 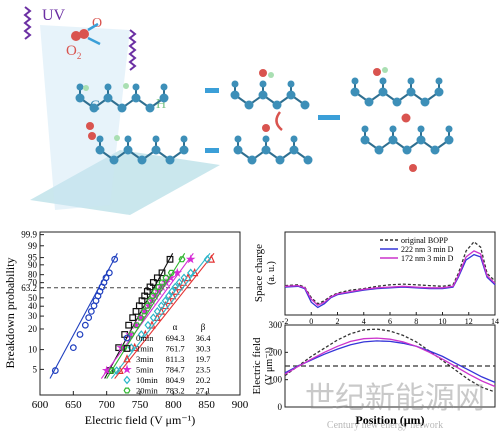 What do you see at coordinates (389, 420) in the screenshot?
I see `electric-field-xlabel: Position (μm)` at bounding box center [389, 420].